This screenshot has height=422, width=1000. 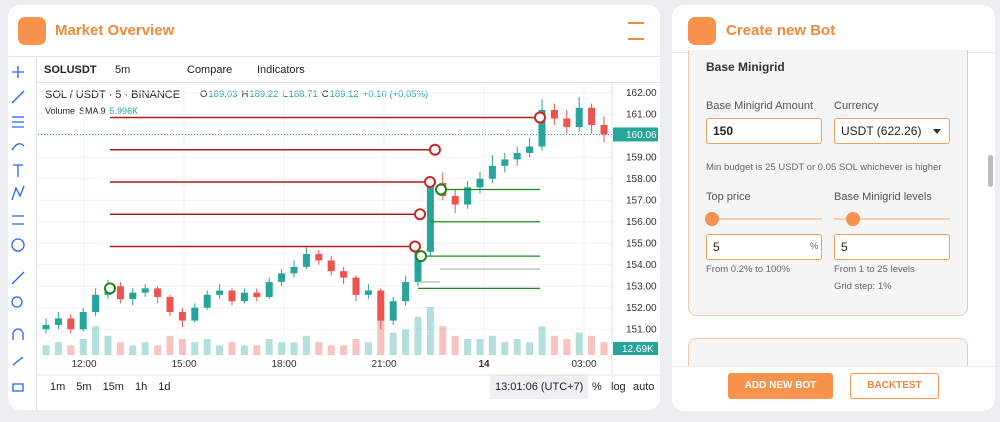 I want to click on top-price-hint: From 0.2% to 100%, so click(x=748, y=269).